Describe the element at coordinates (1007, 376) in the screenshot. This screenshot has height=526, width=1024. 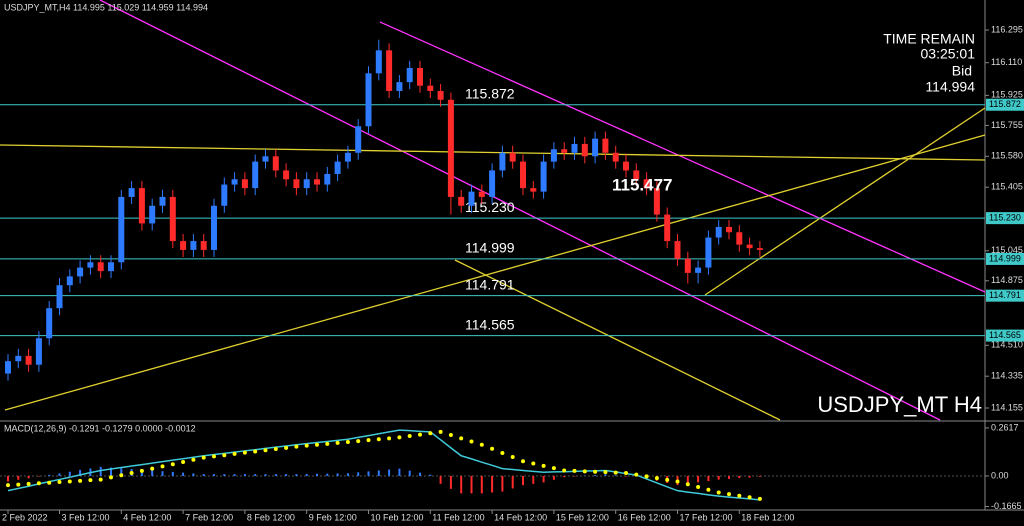
I see `y-tick-label: 114.335` at that location.